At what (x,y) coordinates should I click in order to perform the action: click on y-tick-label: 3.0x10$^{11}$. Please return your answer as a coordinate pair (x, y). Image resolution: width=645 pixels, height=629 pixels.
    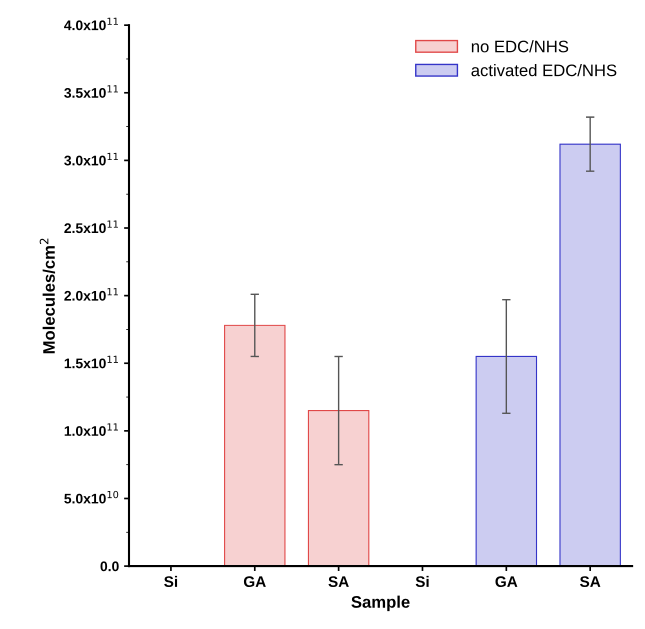
    Looking at the image, I should click on (91, 159).